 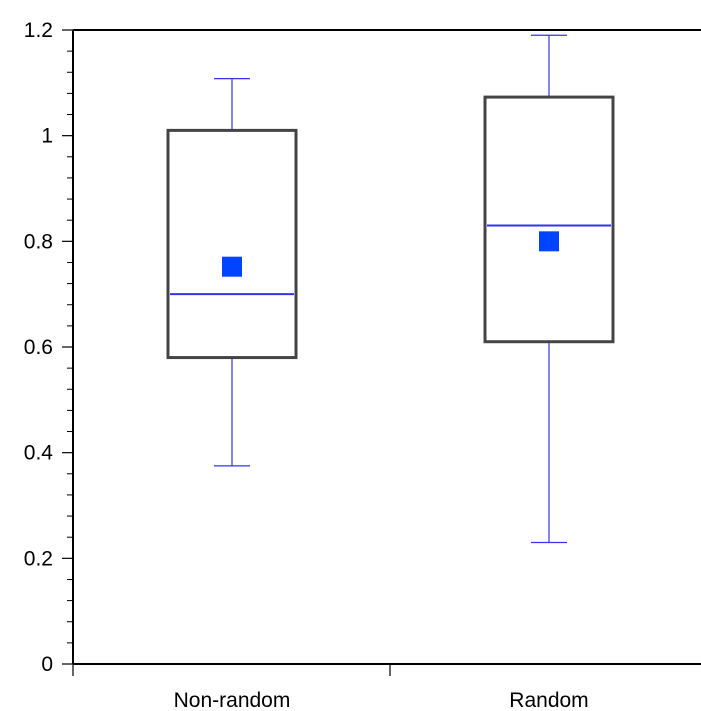 I want to click on box-non-random, so click(x=232, y=272).